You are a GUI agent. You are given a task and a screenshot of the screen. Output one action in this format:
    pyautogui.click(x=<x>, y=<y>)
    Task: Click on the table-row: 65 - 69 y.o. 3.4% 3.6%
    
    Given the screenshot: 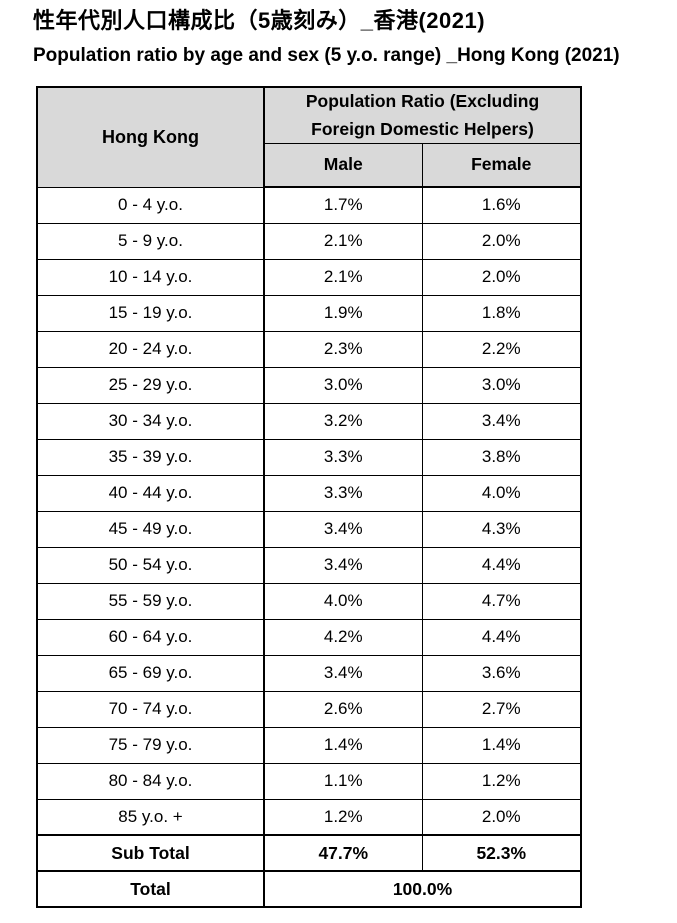 What is the action you would take?
    pyautogui.click(x=309, y=673)
    